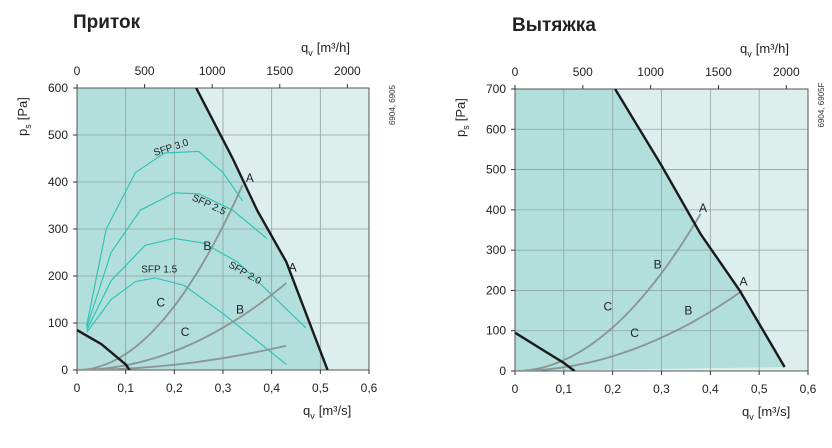  I want to click on side-code: 6904, 6905, so click(392, 104).